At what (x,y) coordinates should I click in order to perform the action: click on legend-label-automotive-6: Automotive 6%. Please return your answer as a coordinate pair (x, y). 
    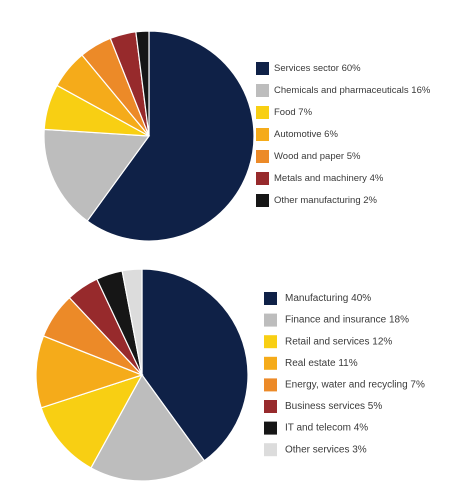
    Looking at the image, I should click on (306, 134).